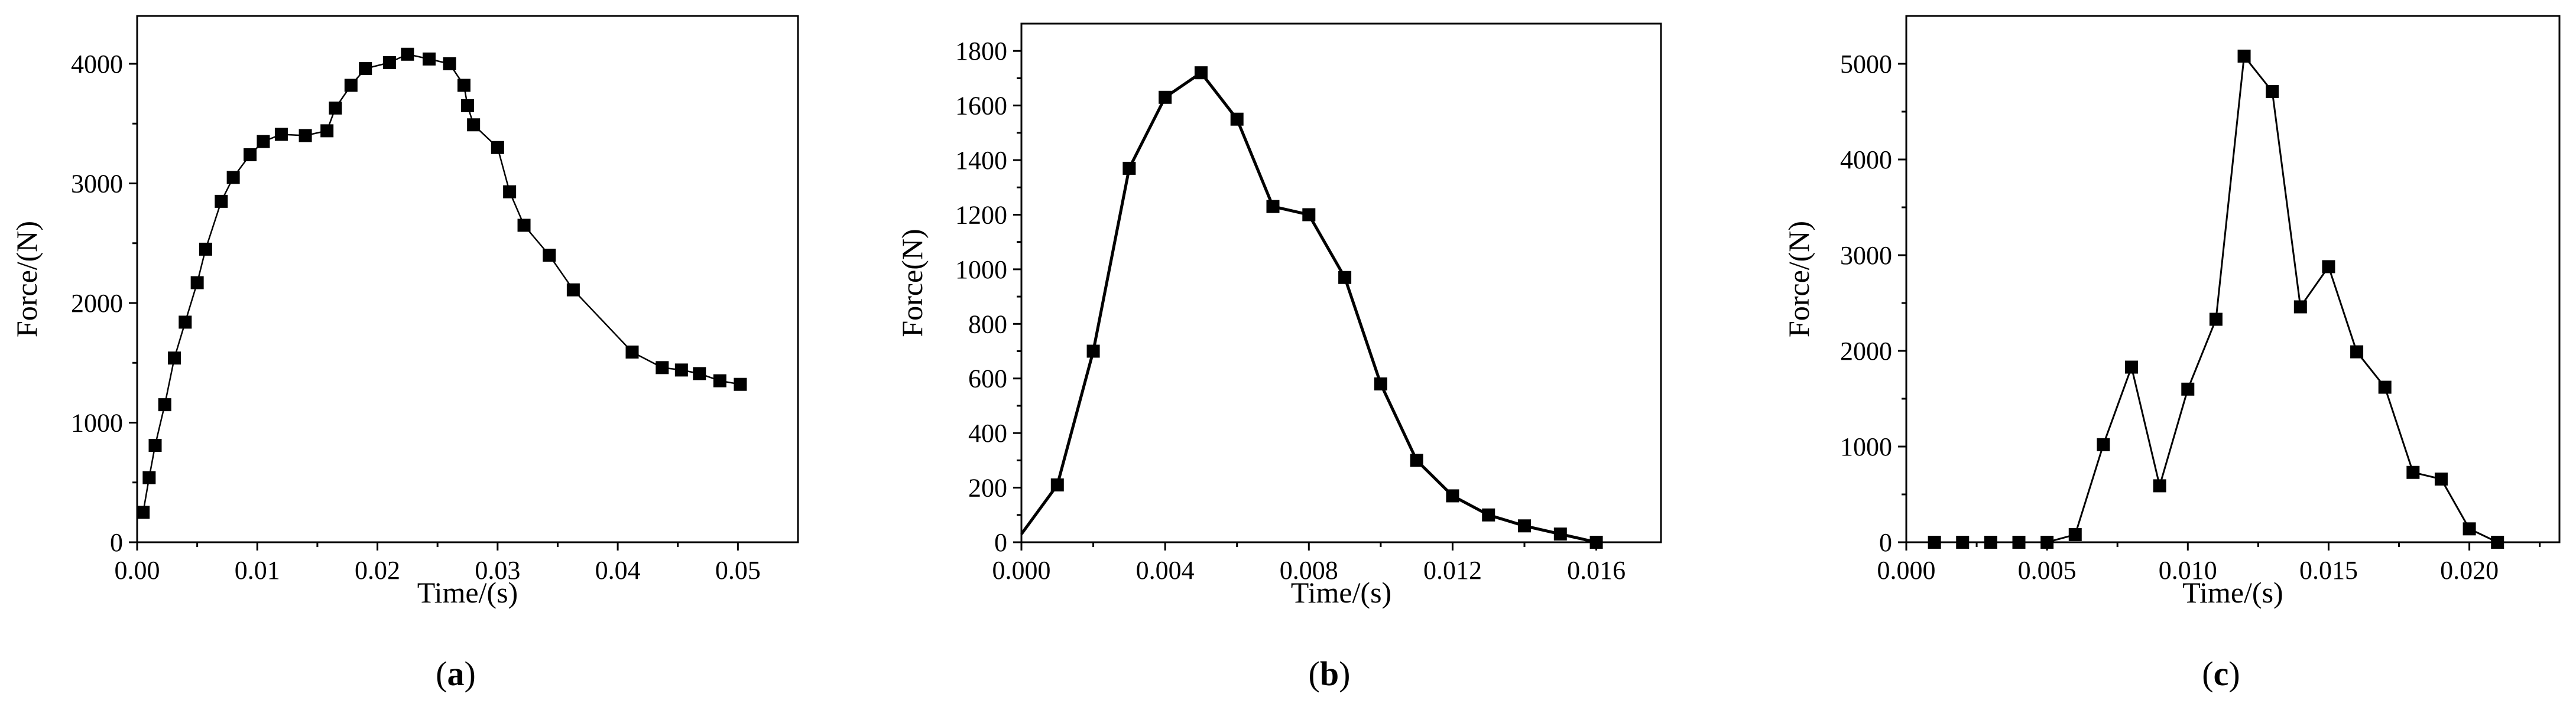 The image size is (2576, 710). I want to click on x-tick-label: 0.008, so click(1309, 570).